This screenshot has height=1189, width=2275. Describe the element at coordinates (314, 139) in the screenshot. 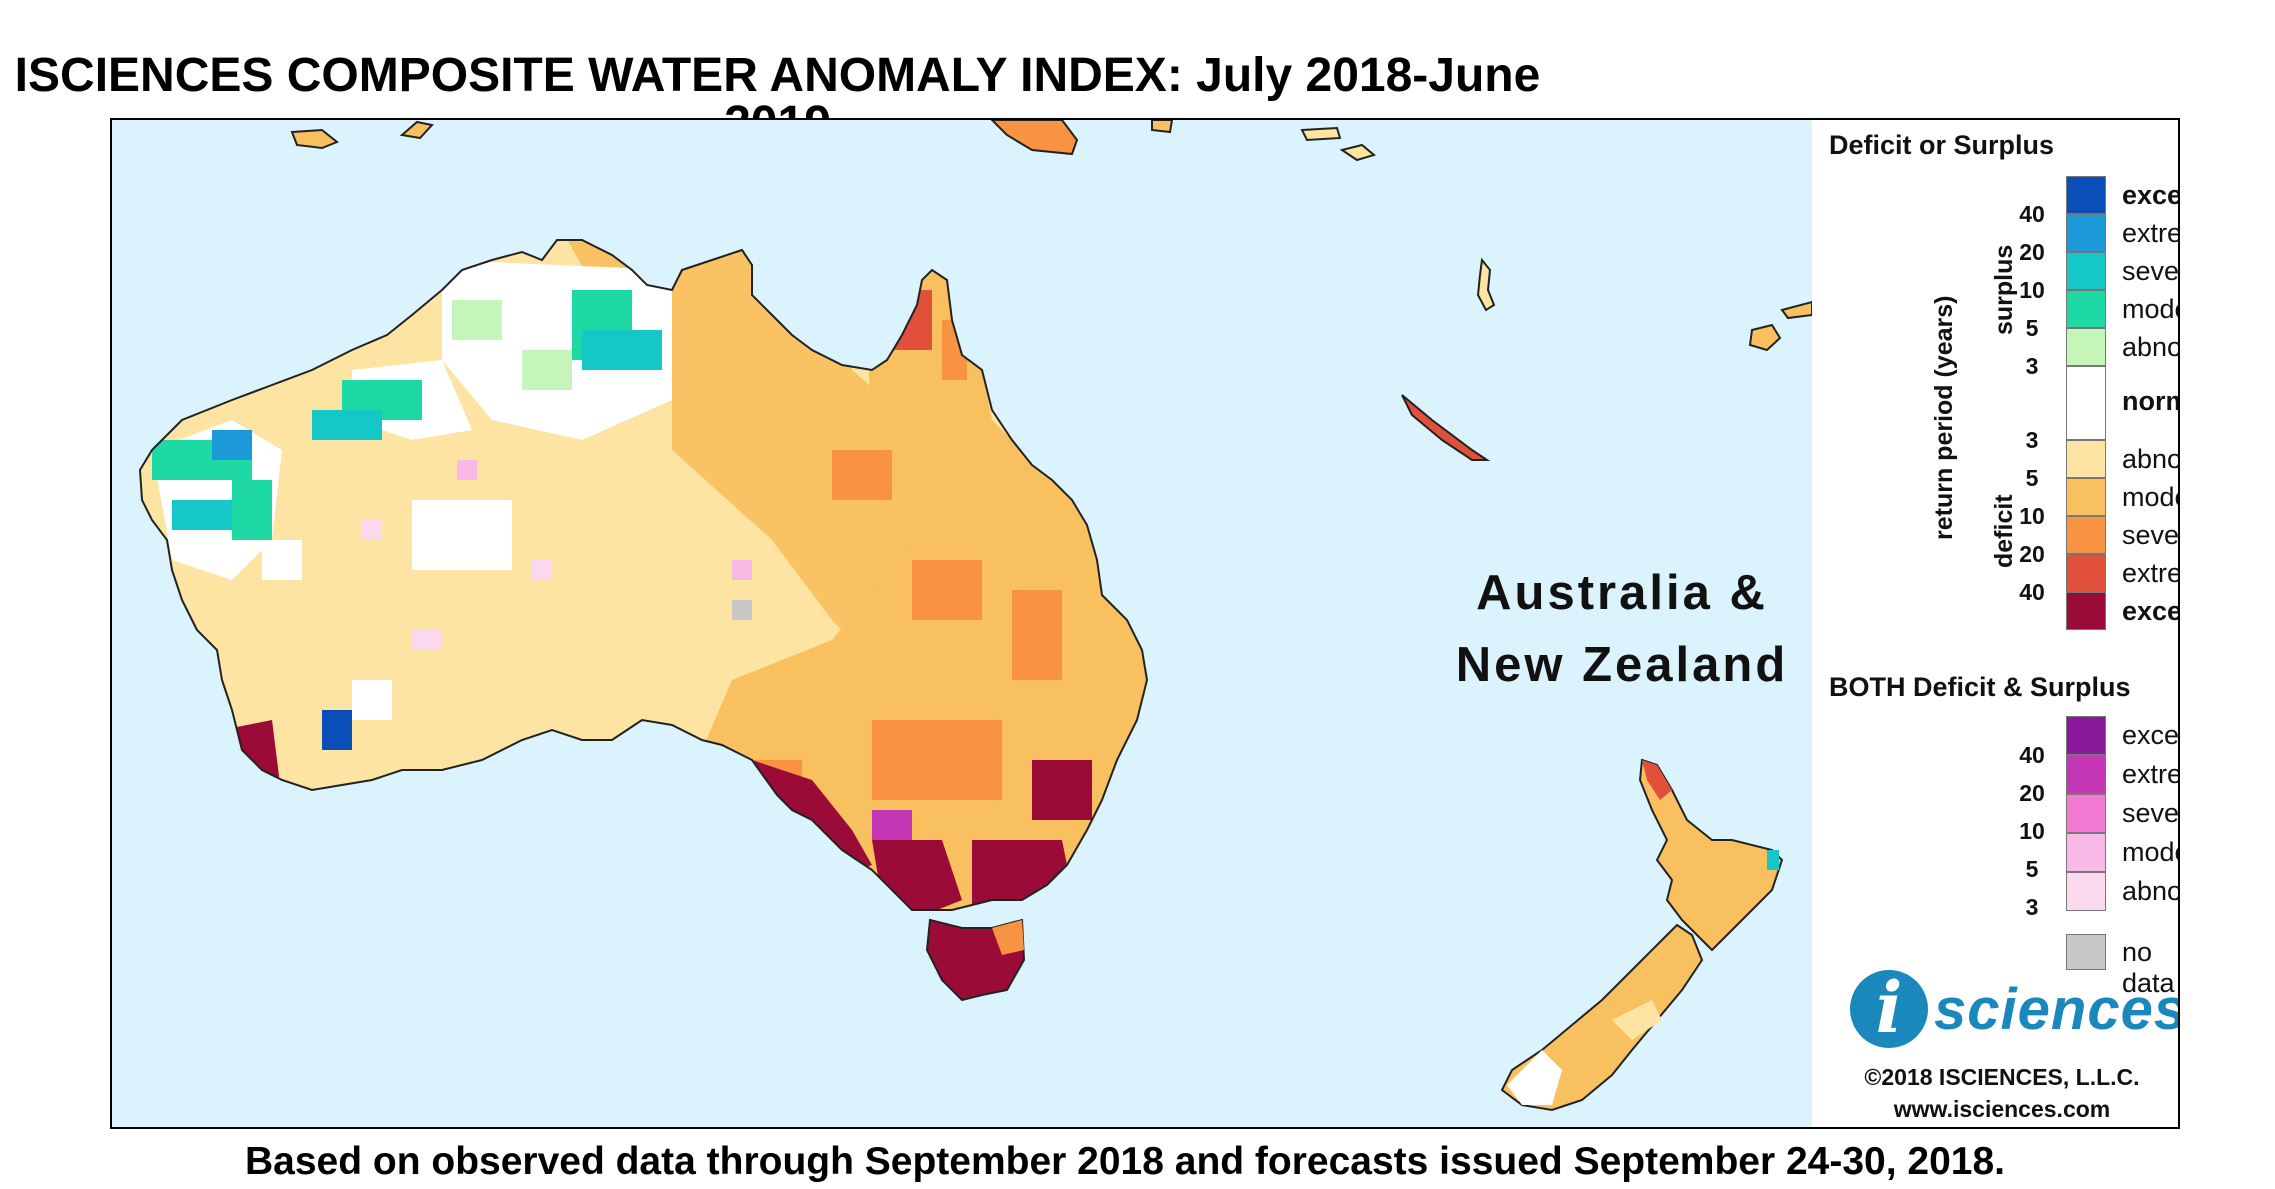

I see `timor-island` at that location.